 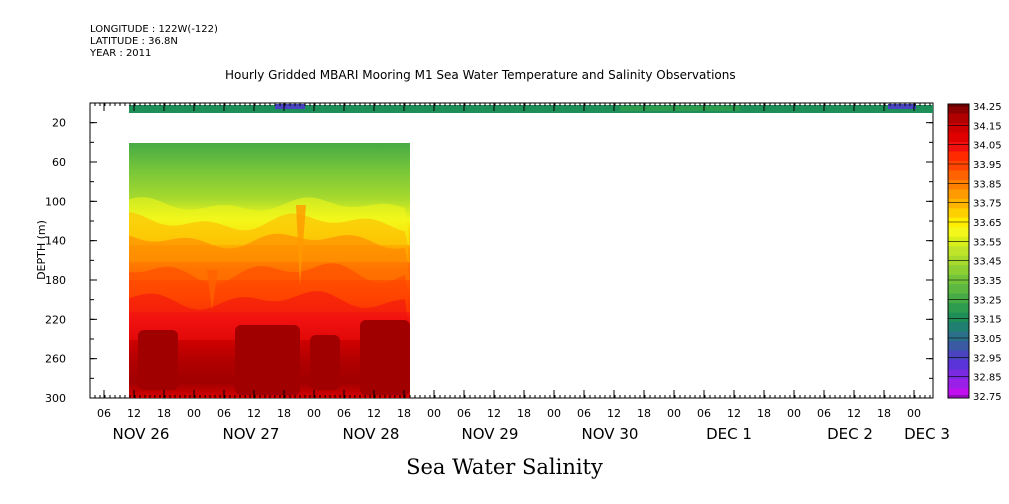 I want to click on latitude-label: LATITUDE : 36.8N, so click(x=134, y=41).